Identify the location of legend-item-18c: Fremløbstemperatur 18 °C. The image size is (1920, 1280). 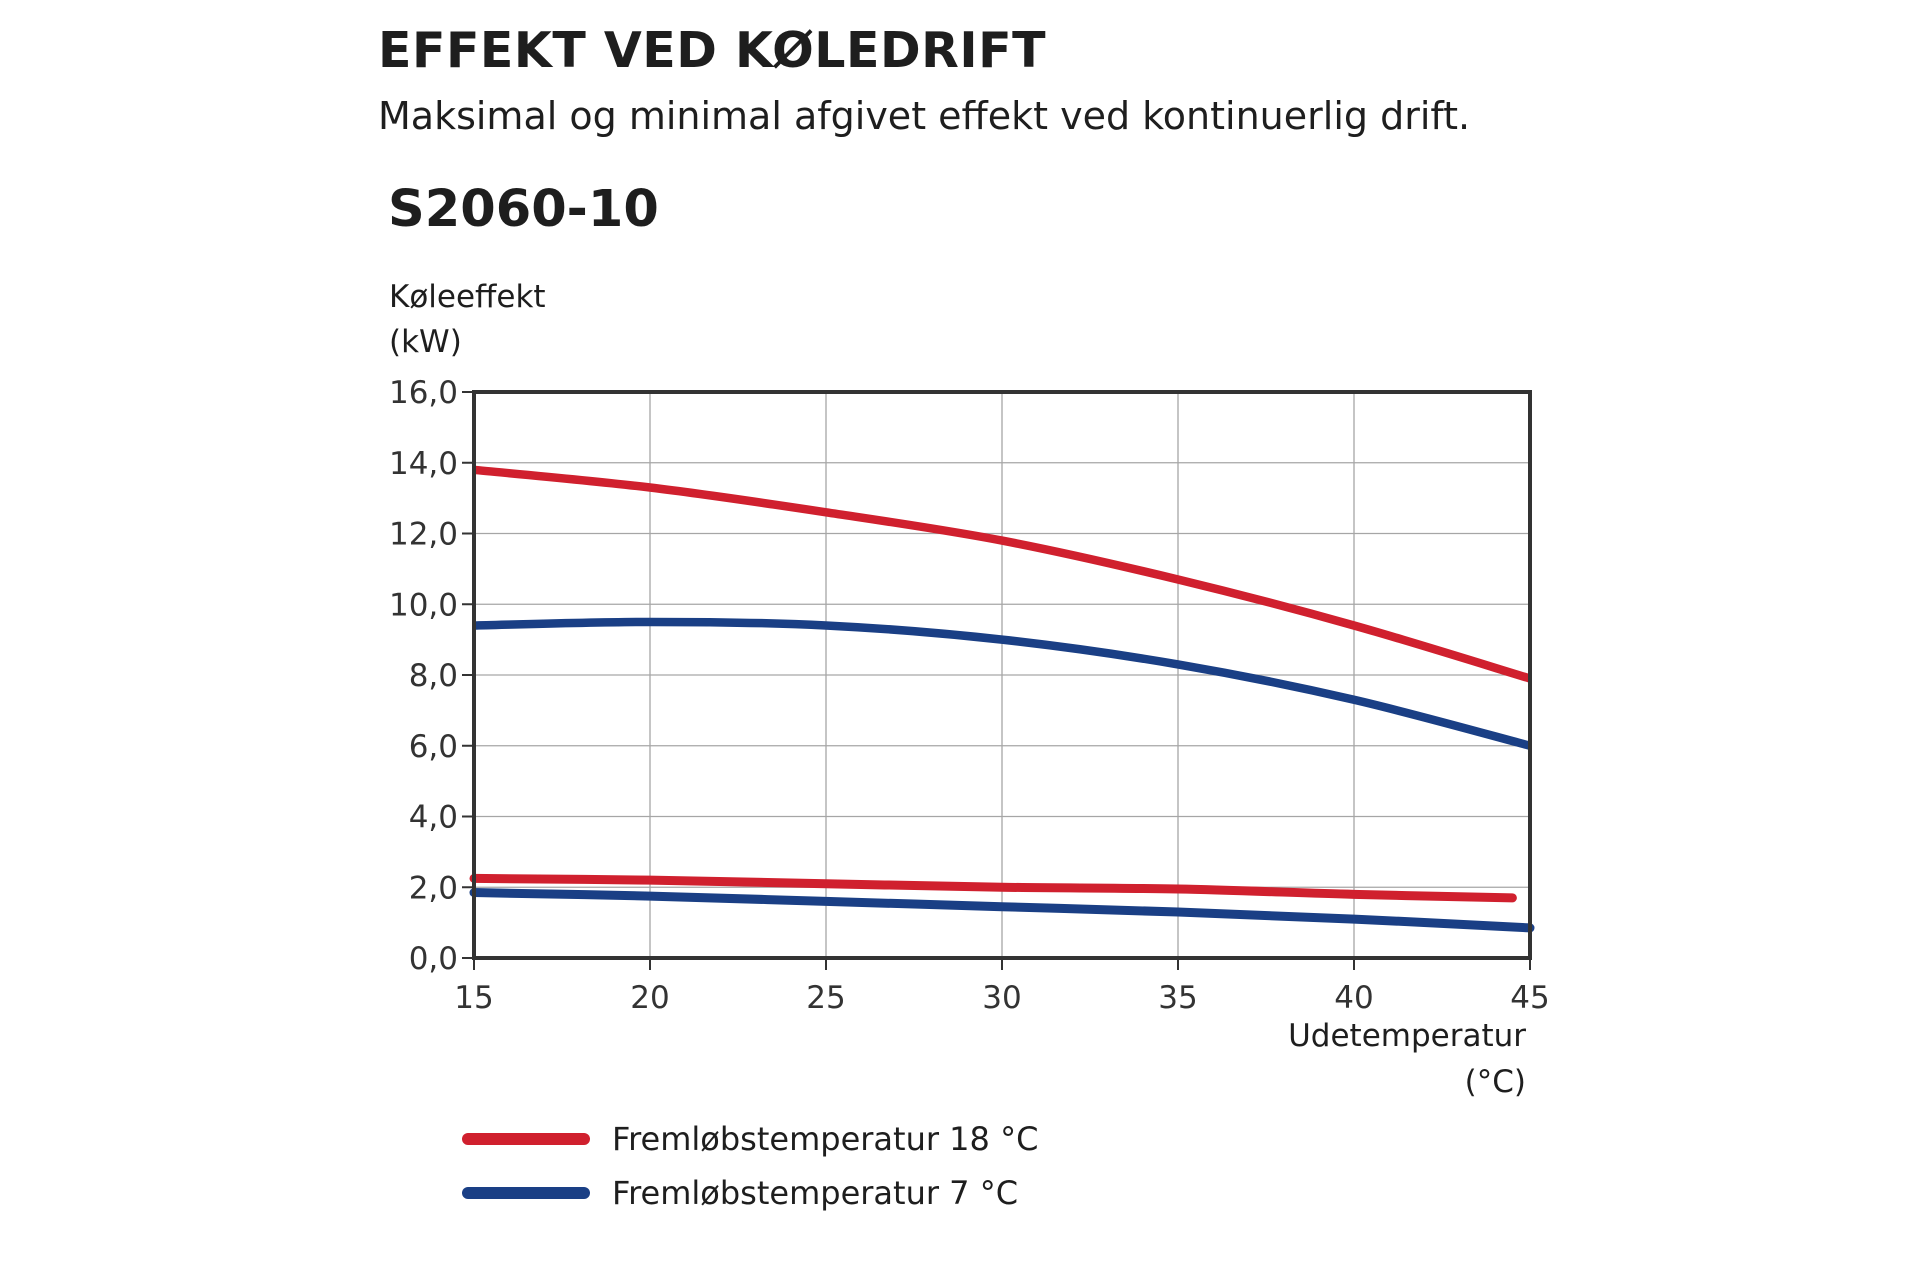
(750, 1139).